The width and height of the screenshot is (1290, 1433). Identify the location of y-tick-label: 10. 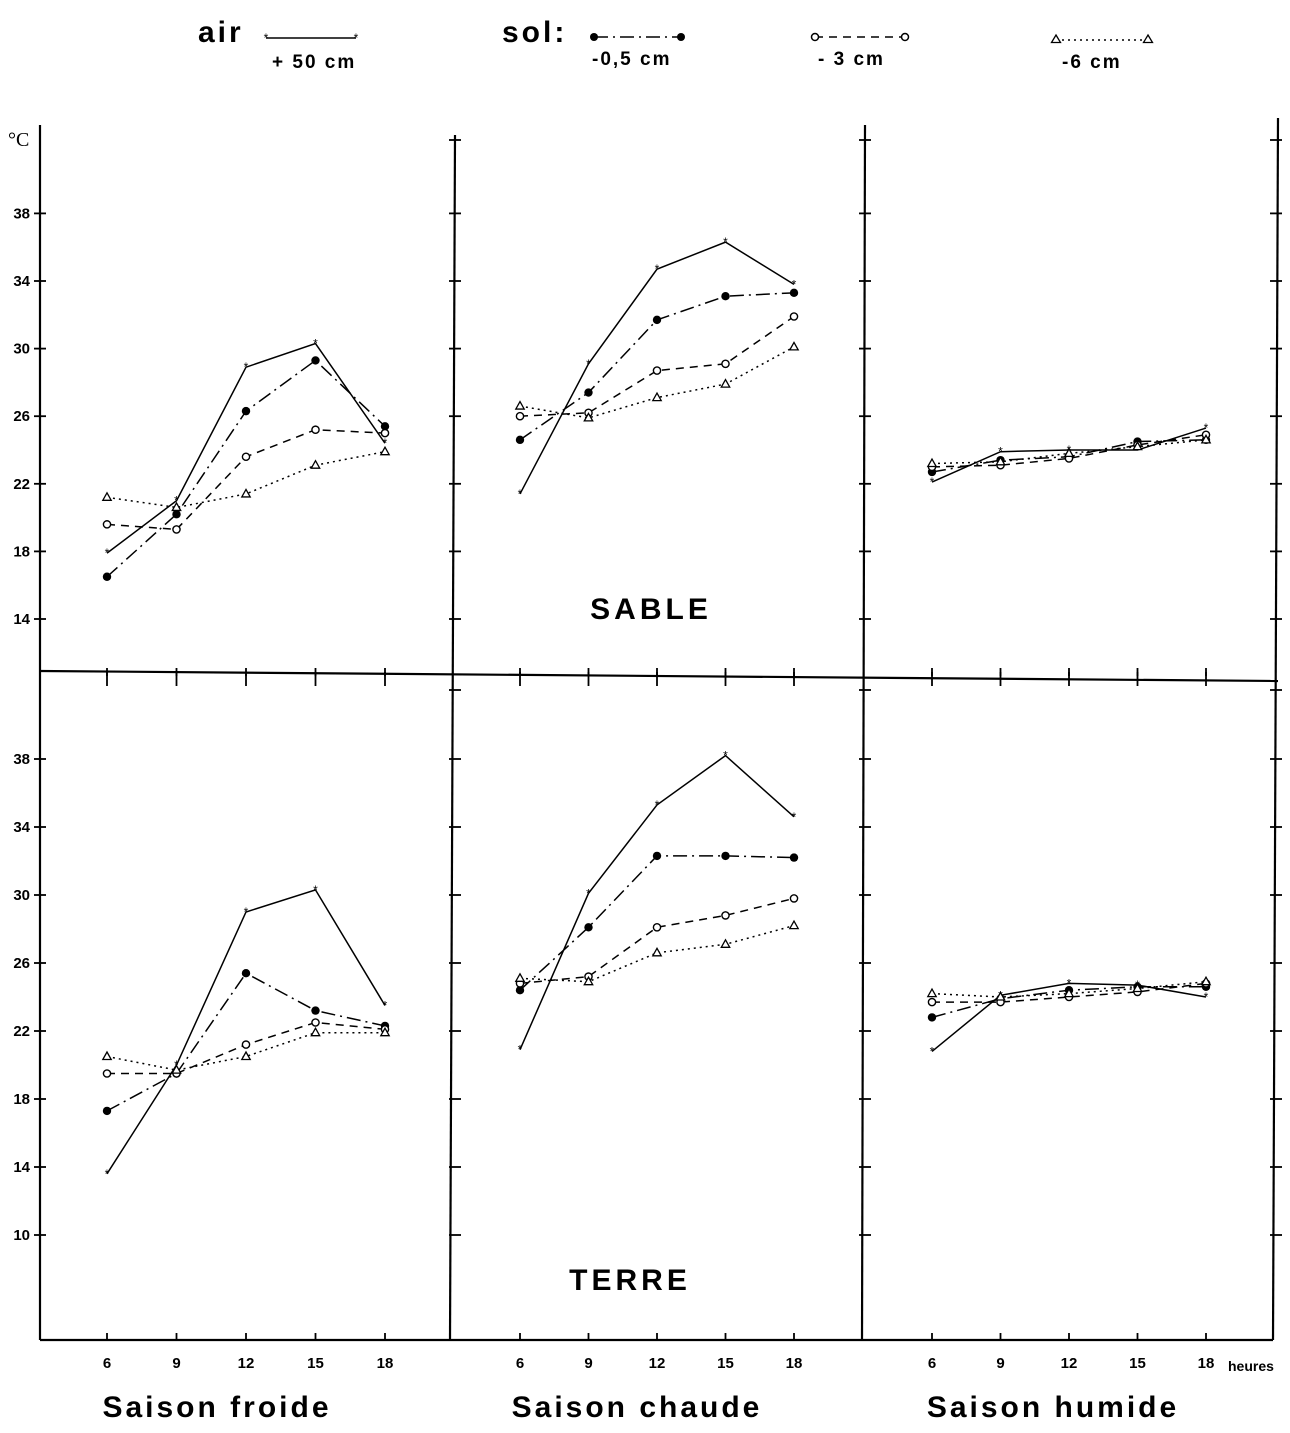
(21, 1235).